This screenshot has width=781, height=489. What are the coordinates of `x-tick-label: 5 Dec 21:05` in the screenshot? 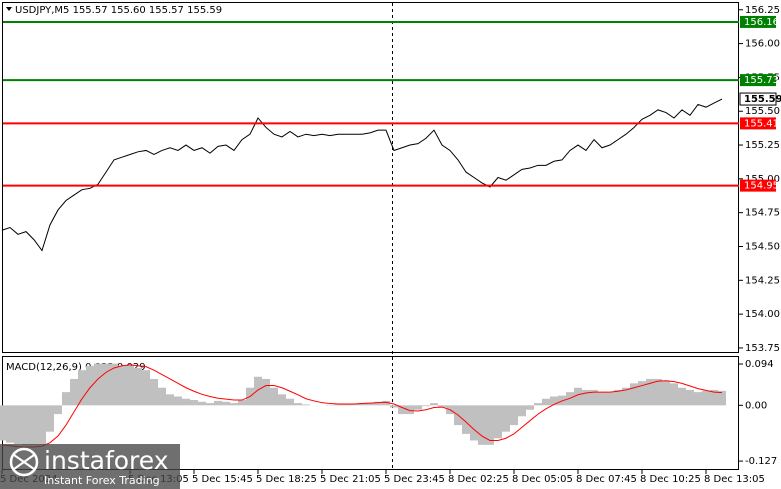 It's located at (350, 479).